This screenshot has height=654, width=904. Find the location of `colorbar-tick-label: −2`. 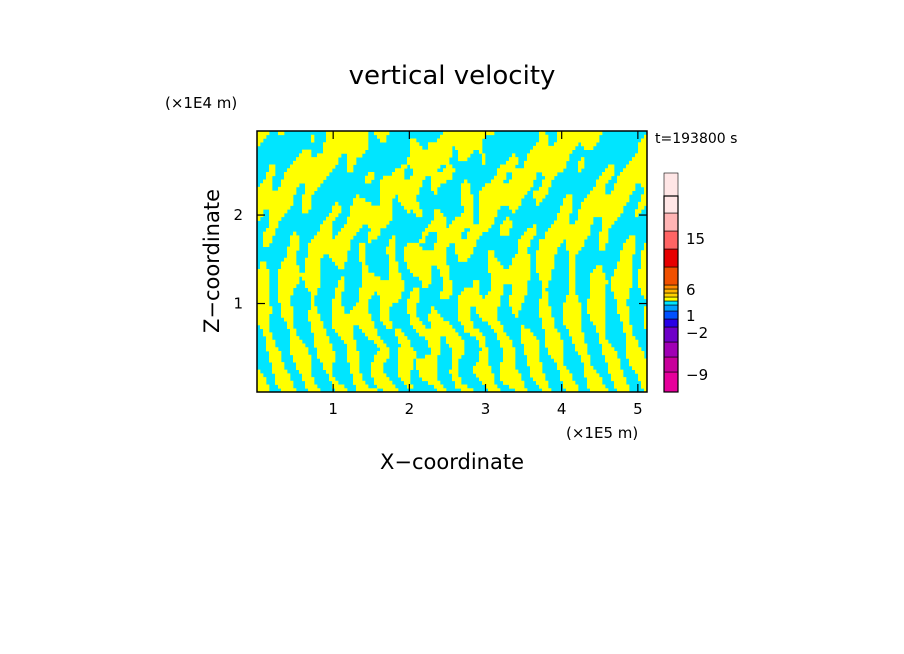

colorbar-tick-label: −2 is located at coordinates (697, 333).